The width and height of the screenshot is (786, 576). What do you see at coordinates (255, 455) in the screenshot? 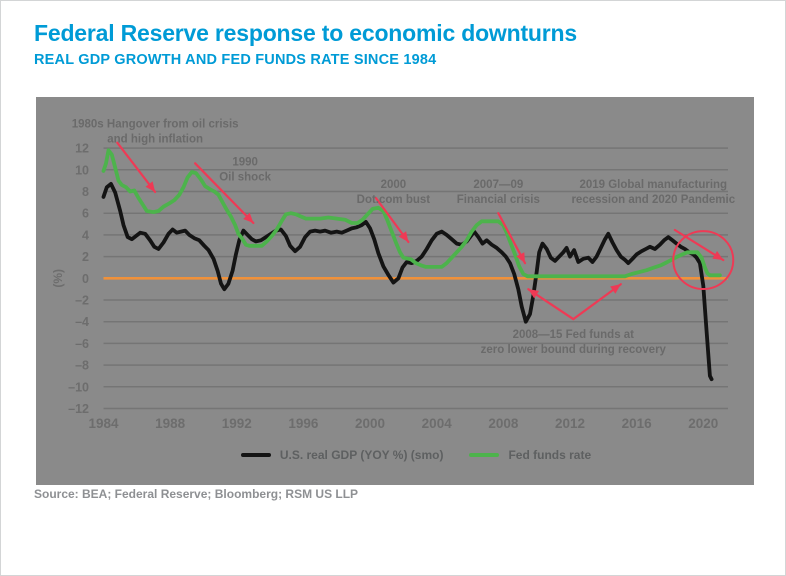
I see `gdp-line-swatch` at bounding box center [255, 455].